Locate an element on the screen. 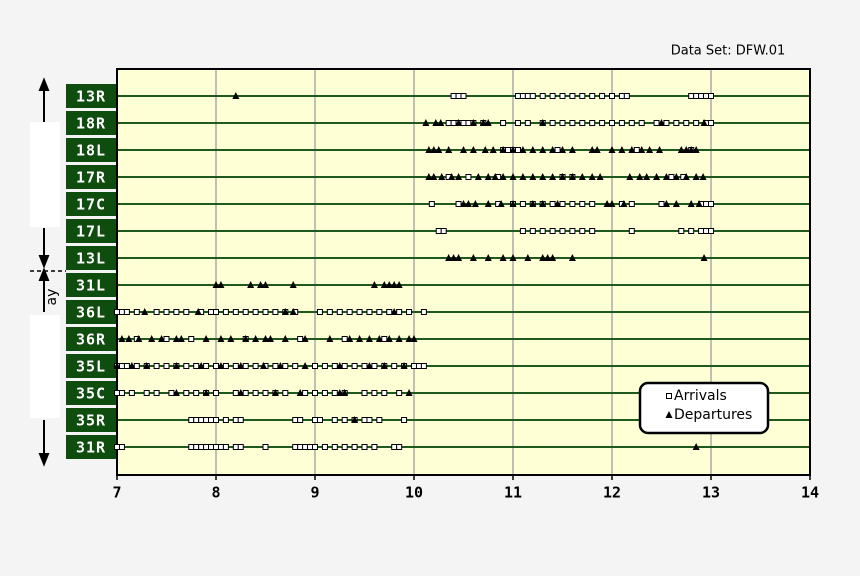 The width and height of the screenshot is (860, 576). x-tick-label: 10 is located at coordinates (414, 493).